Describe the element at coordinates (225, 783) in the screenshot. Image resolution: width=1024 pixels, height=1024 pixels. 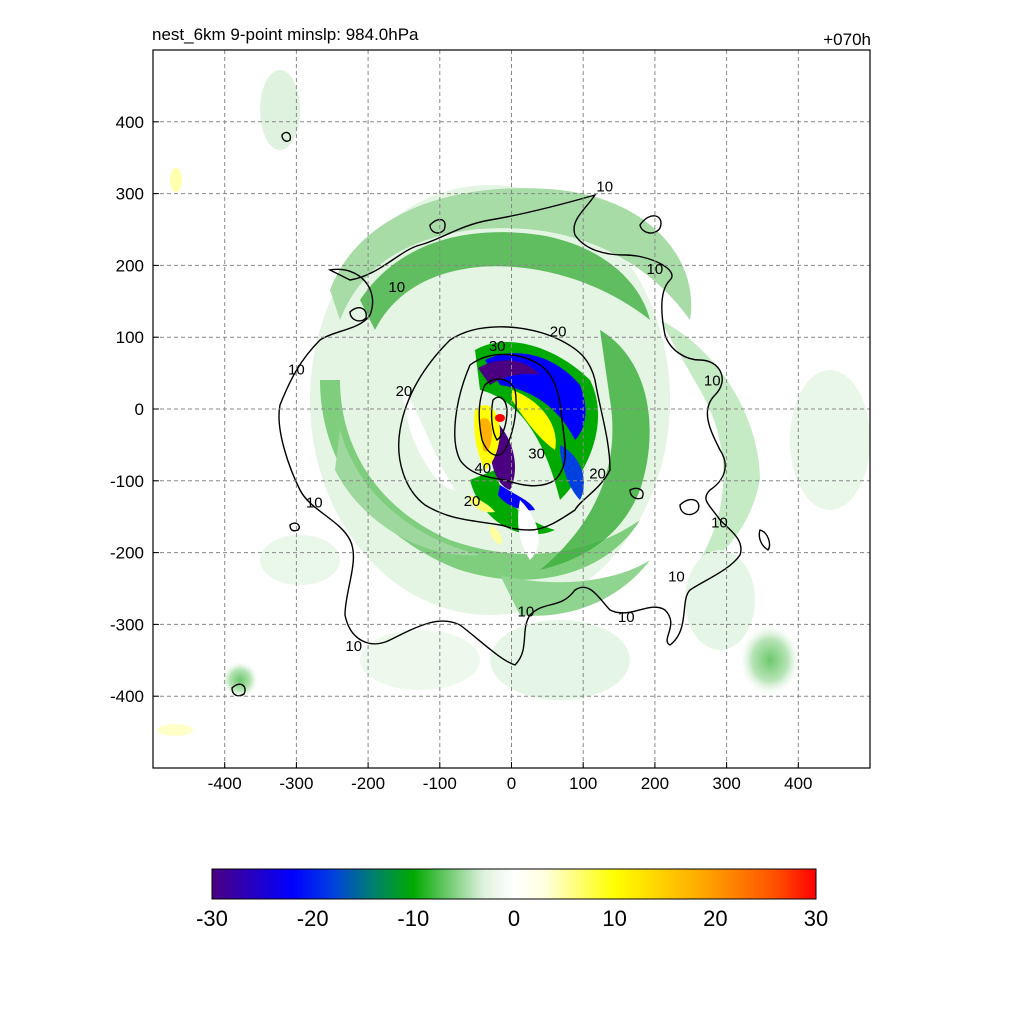
I see `x-tick-label: -400` at that location.